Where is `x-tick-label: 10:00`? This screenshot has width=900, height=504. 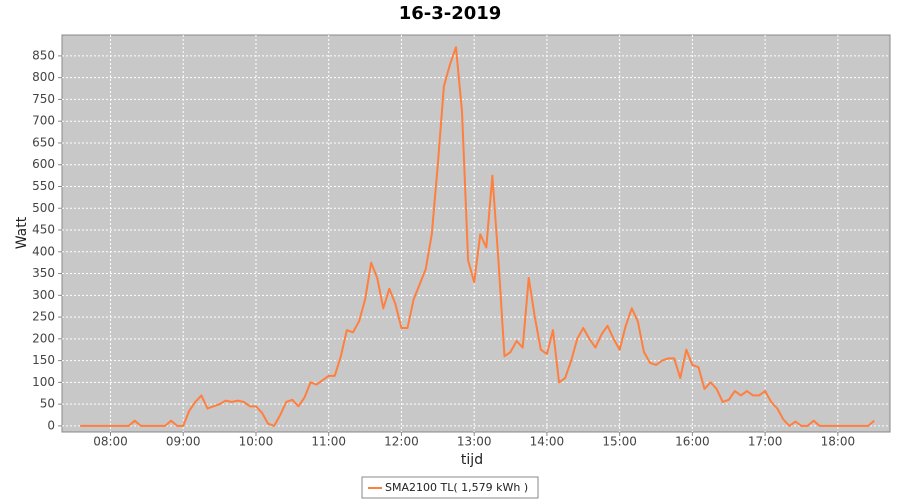 x-tick-label: 10:00 is located at coordinates (256, 442).